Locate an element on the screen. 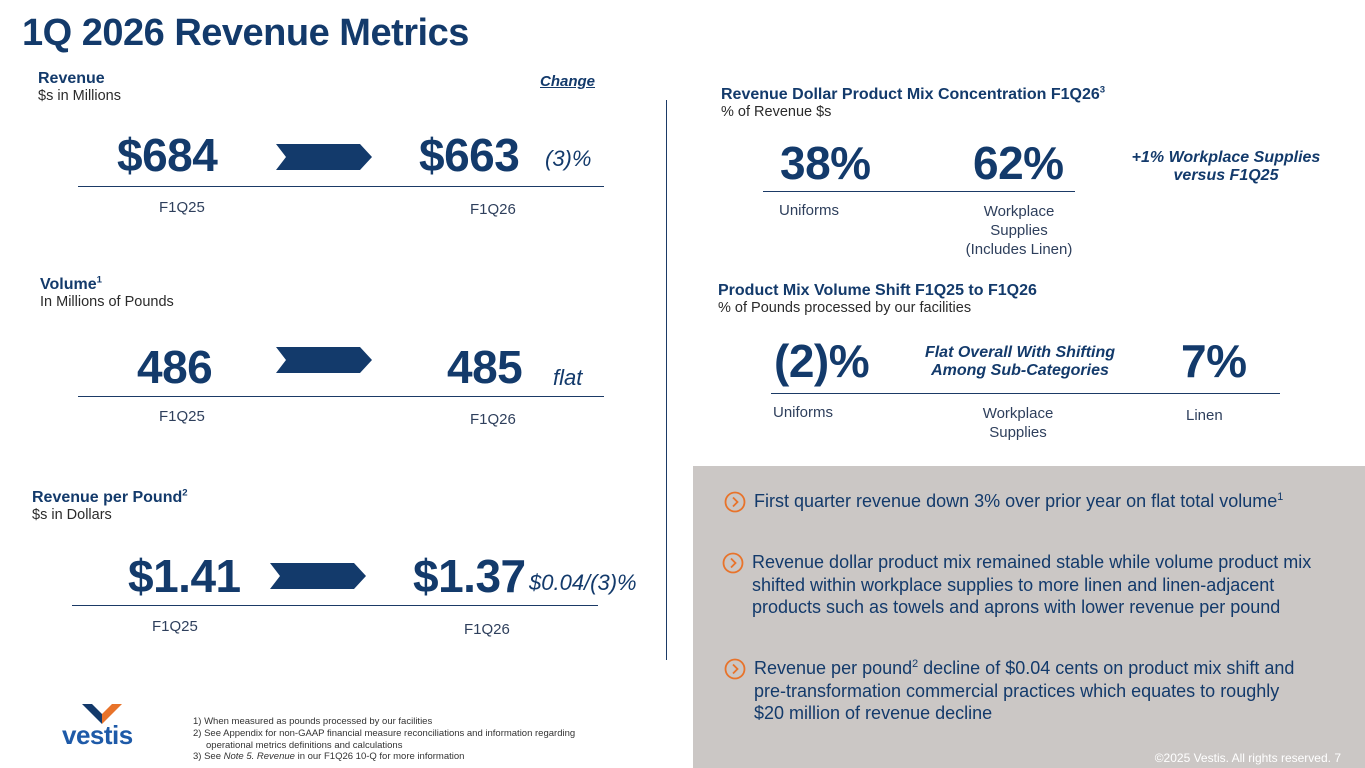 This screenshot has height=768, width=1365. mix-note: +1% Workplace Supplies versus F1Q25 is located at coordinates (1226, 167).